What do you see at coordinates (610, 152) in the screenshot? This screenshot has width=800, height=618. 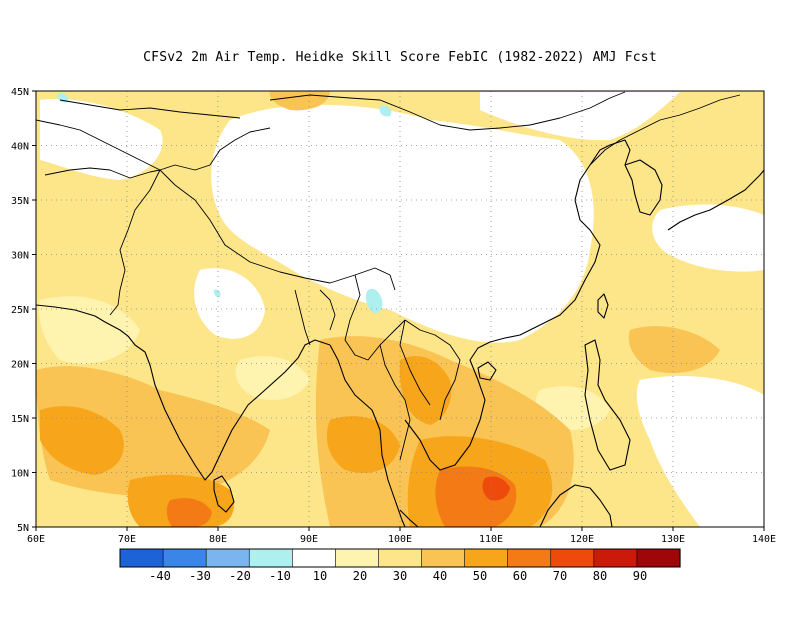 I see `coast-china-north` at bounding box center [610, 152].